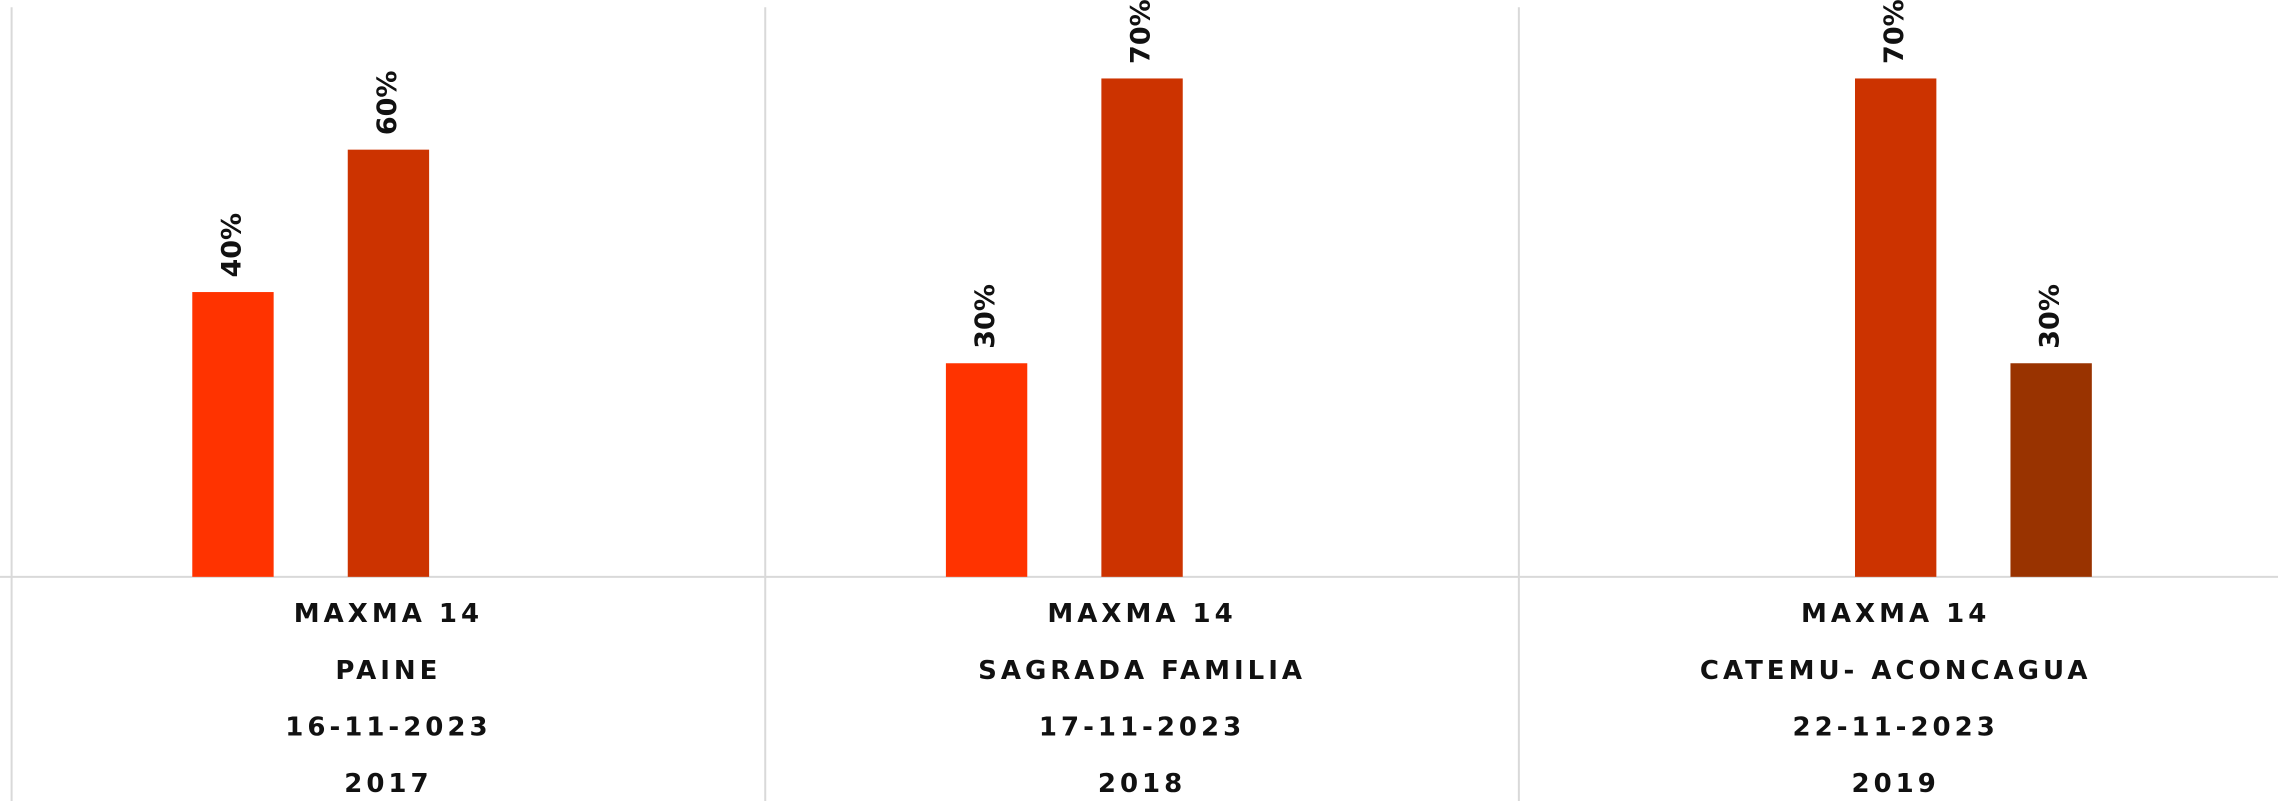  I want to click on x-category-label: PAINE, so click(388, 671).